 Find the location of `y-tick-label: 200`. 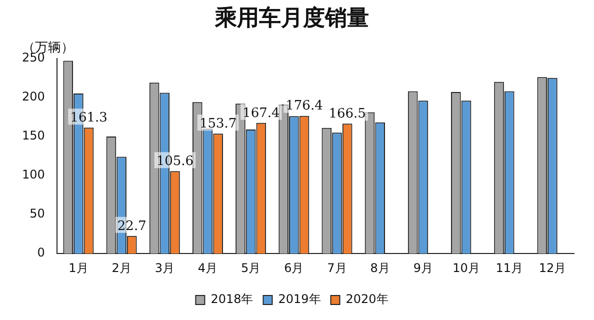

y-tick-label: 200 is located at coordinates (33, 97).